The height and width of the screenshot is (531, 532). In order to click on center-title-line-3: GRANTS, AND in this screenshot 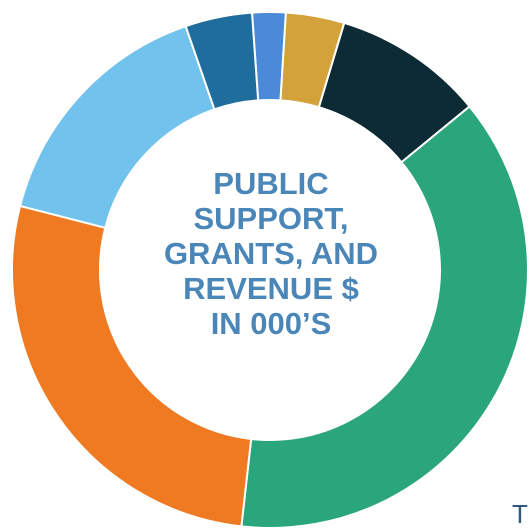, I will do `click(271, 253)`.